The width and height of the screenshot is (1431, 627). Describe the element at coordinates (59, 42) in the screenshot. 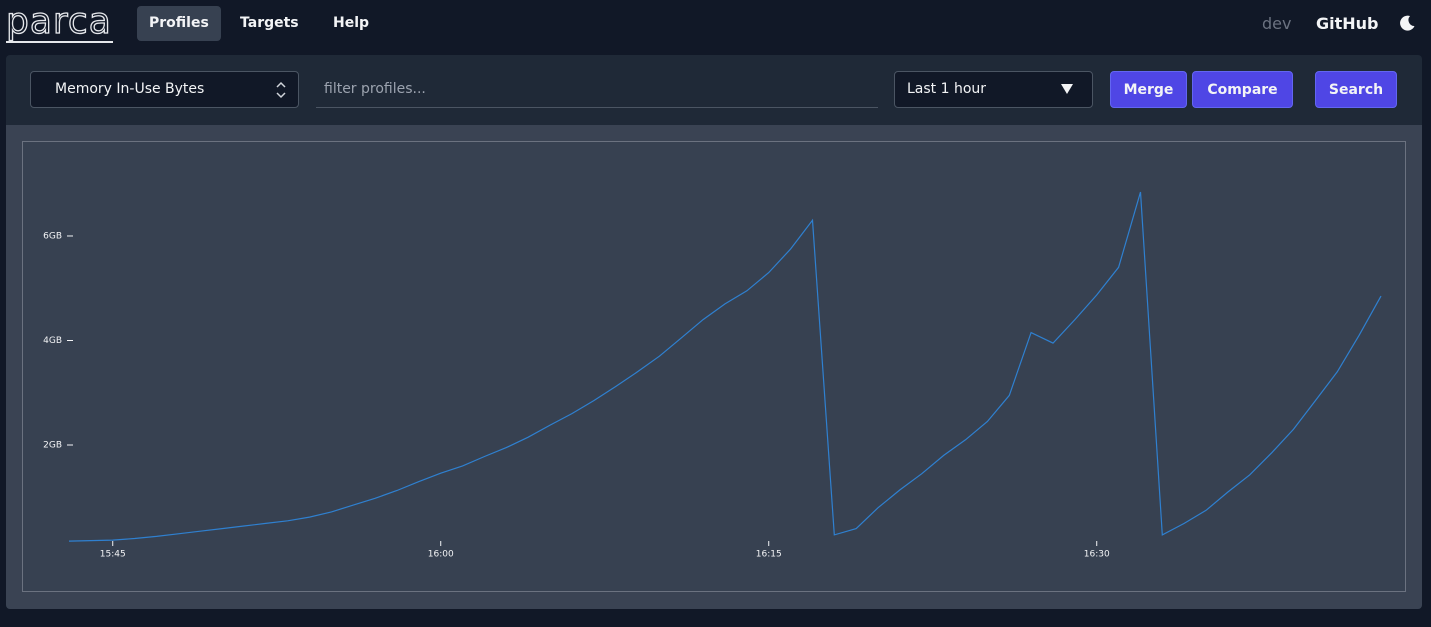

I see `logo-underline` at that location.